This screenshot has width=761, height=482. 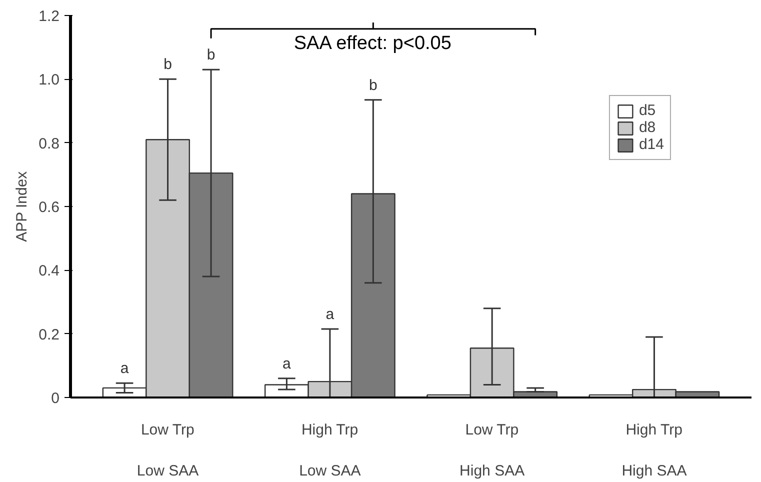 What do you see at coordinates (647, 110) in the screenshot?
I see `legend-label: d5` at bounding box center [647, 110].